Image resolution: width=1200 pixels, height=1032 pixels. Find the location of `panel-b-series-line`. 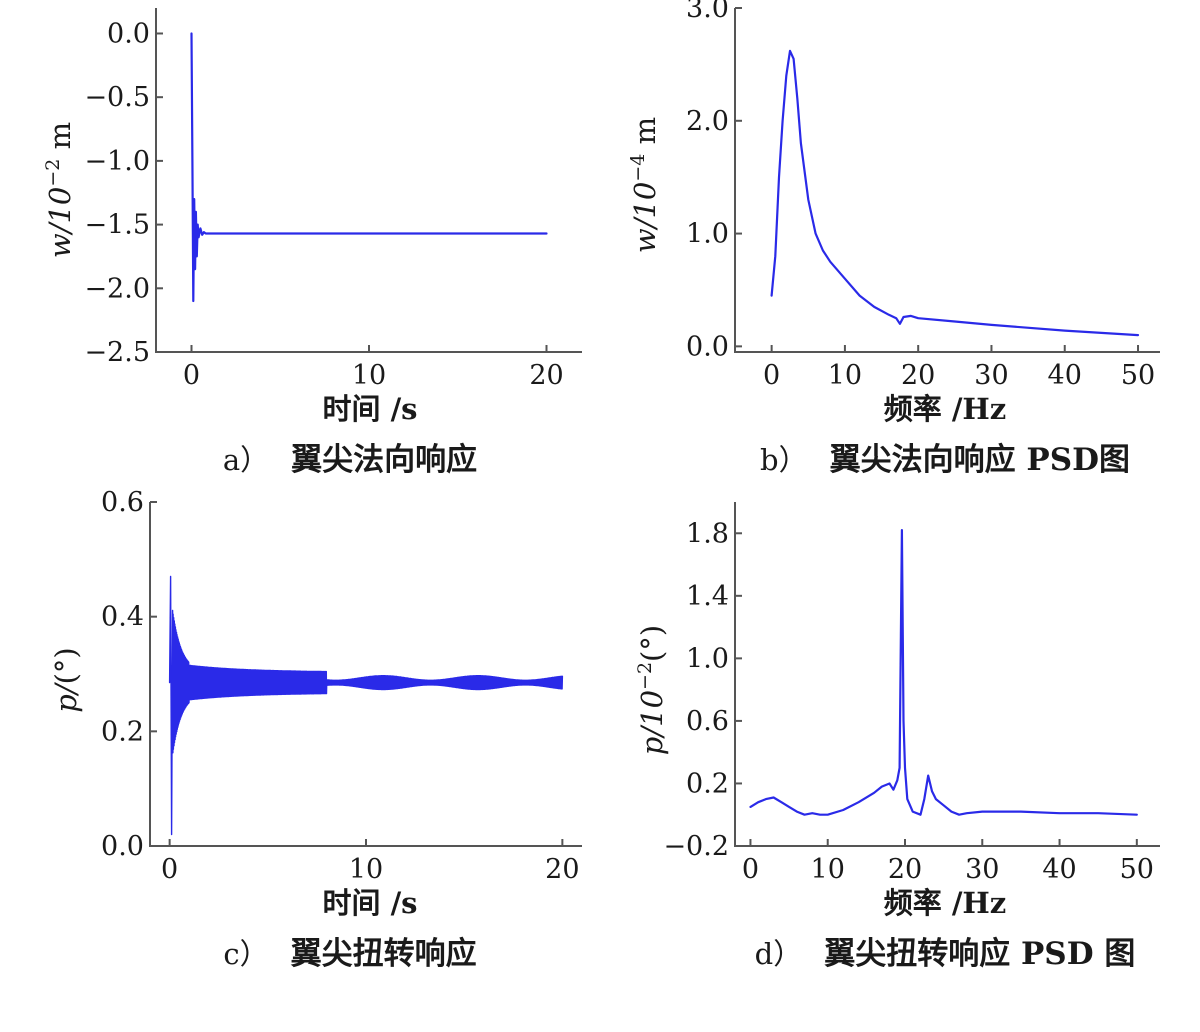

panel-b-series-line is located at coordinates (955, 193).